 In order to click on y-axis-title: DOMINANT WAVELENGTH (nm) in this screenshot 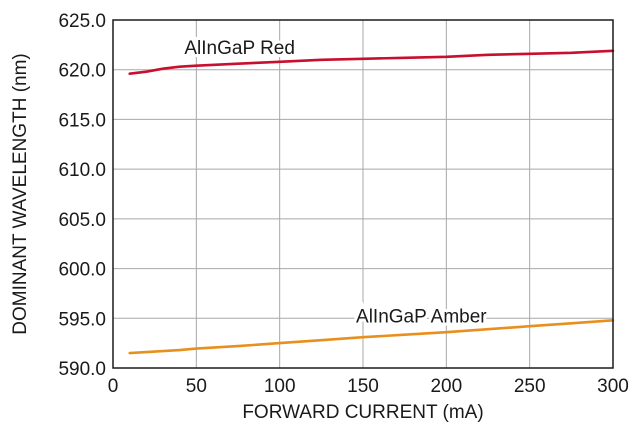, I will do `click(20, 194)`.